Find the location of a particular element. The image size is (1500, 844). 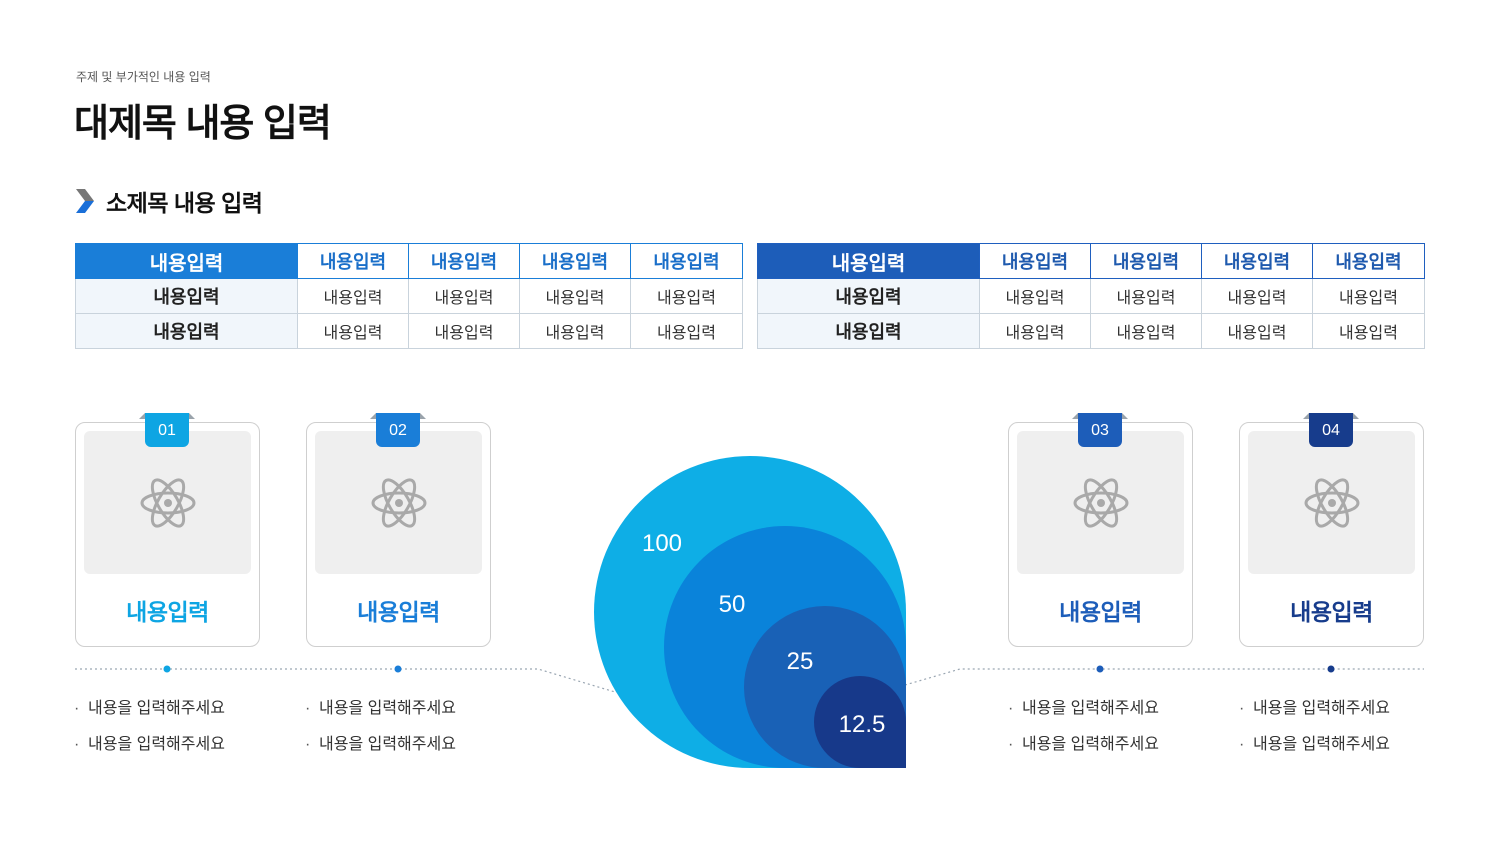

bullet-list-02: · 내용을 입력해주세요 · 내용을 입력해주세요 is located at coordinates (380, 734).